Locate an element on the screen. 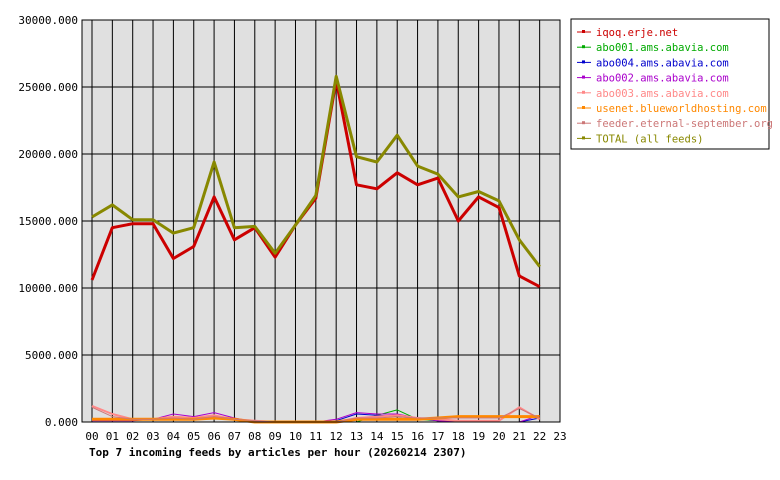  x-tick-label: 05 is located at coordinates (193, 436).